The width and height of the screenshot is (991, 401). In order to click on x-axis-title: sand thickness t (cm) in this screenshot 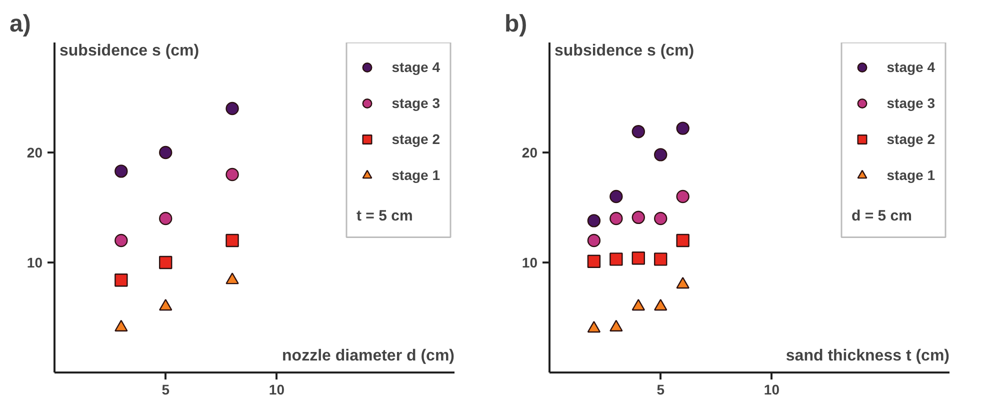, I will do `click(868, 356)`.